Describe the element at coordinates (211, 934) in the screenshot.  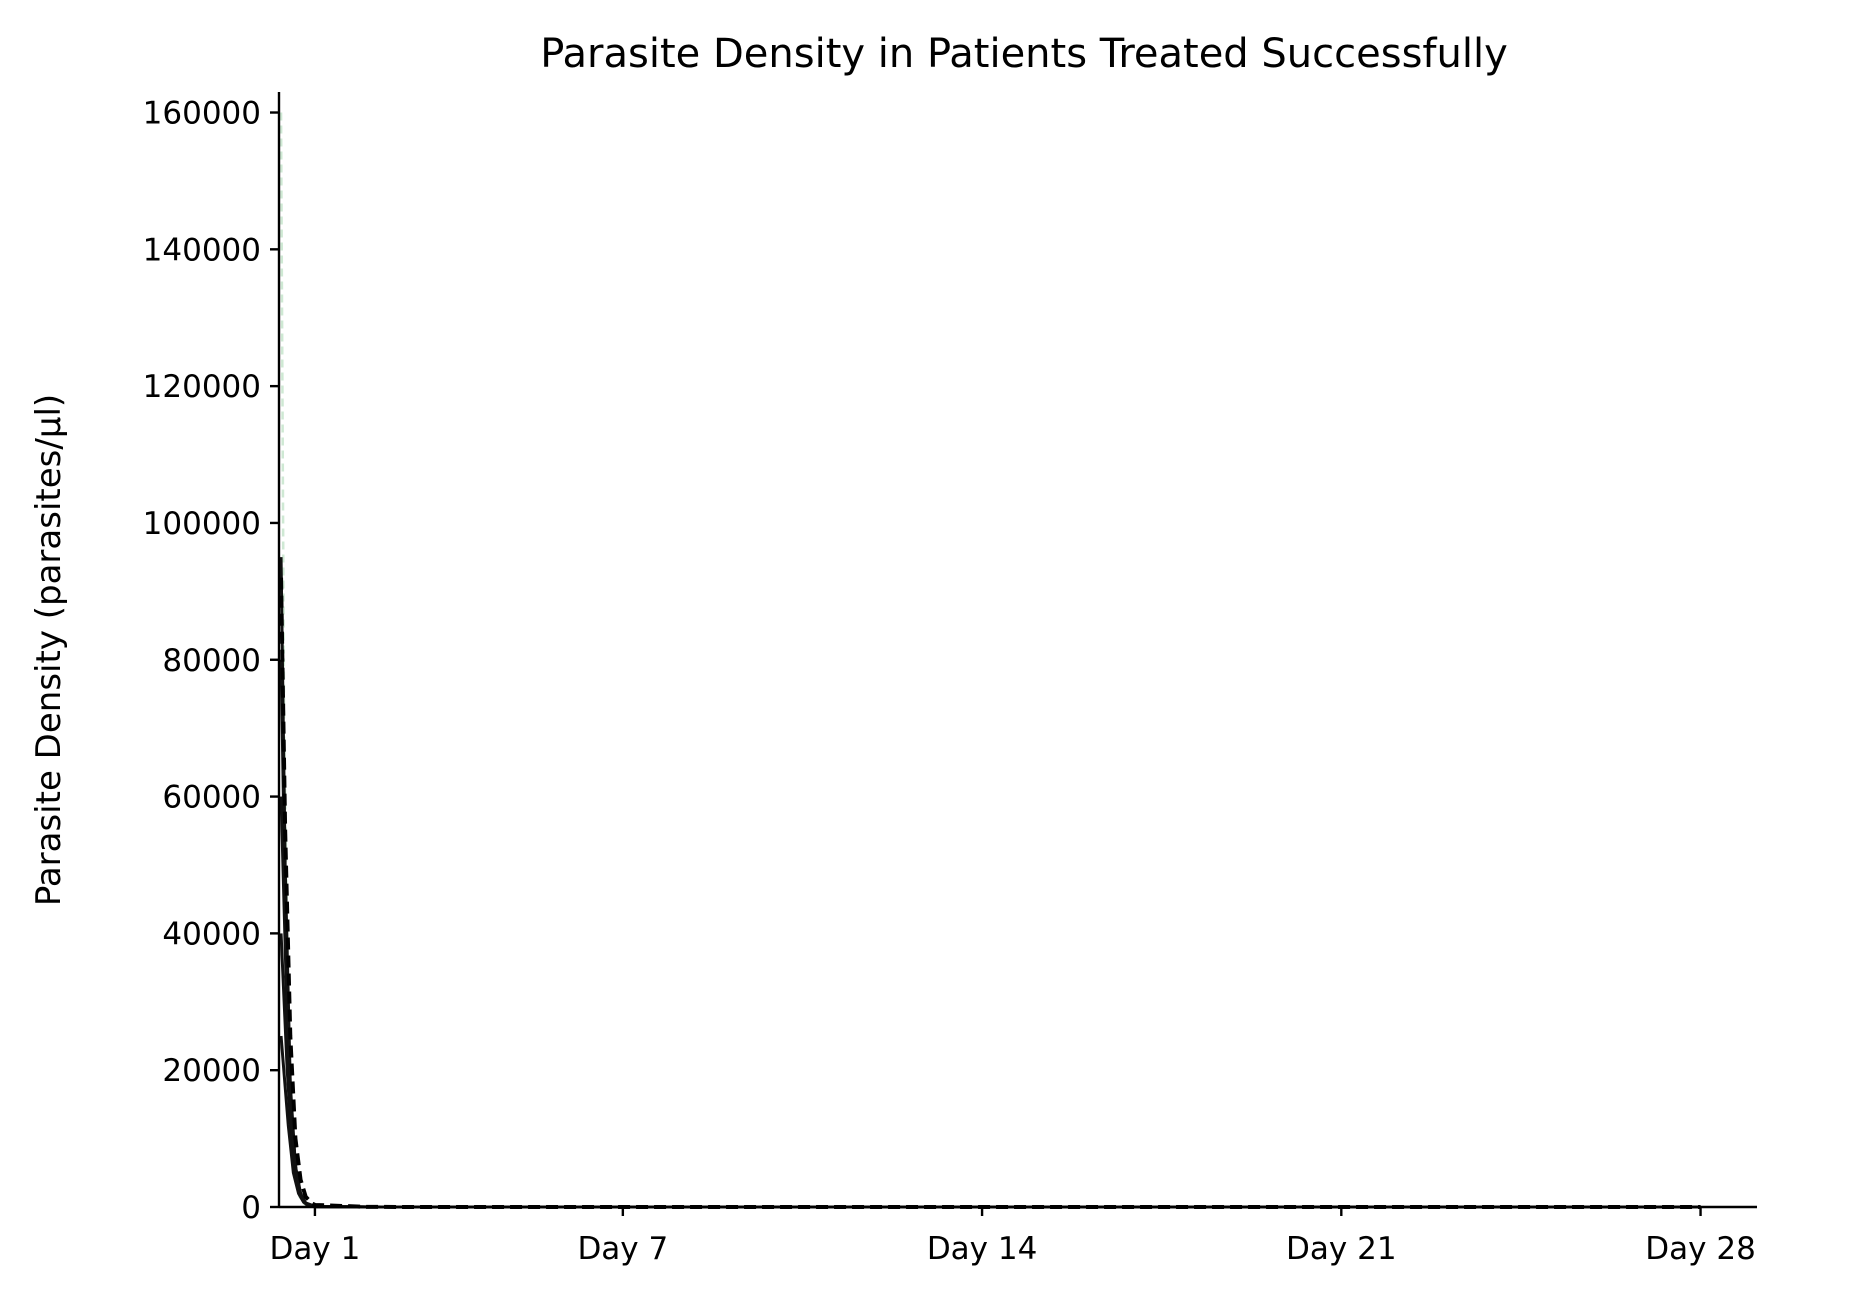
I see `y-tick-label: 40000` at that location.